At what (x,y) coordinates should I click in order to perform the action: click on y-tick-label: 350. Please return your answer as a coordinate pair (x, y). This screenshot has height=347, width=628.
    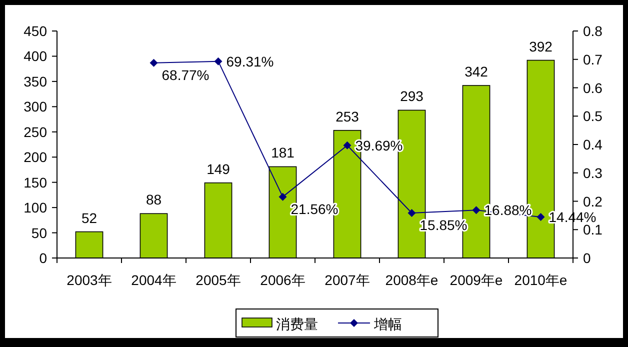
    Looking at the image, I should click on (36, 81).